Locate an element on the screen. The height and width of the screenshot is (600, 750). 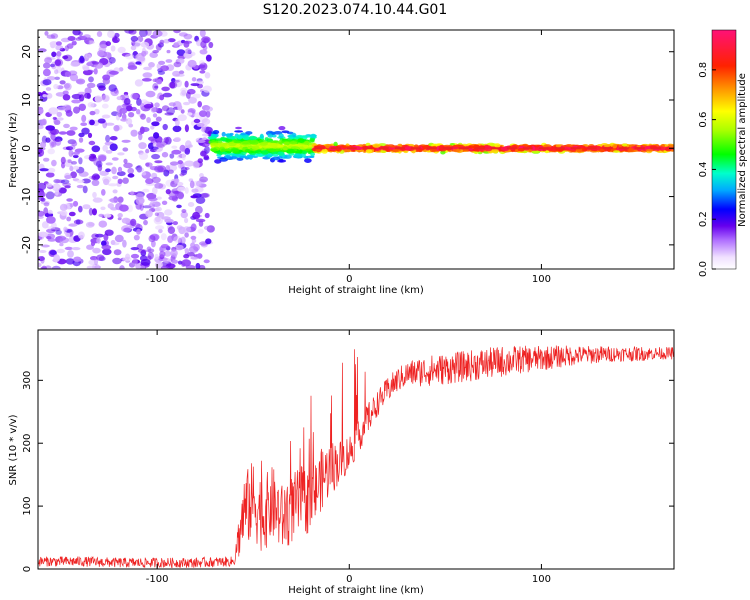
colorbar-tick-label: 0.0 is located at coordinates (703, 269).